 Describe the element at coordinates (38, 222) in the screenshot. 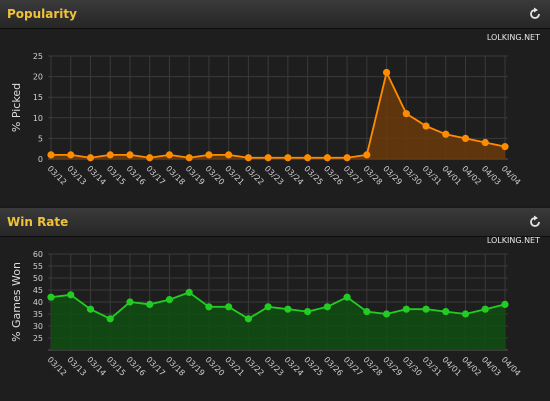

I see `winrate-title: Win Rate` at that location.